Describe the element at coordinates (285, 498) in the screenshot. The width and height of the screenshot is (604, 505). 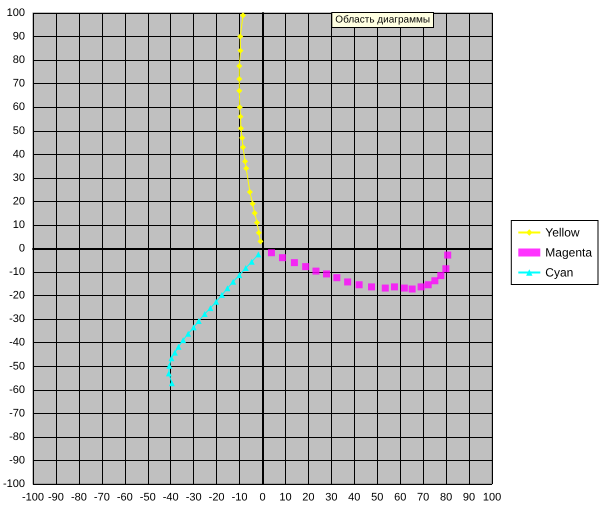
I see `x-tick-label: 10` at that location.